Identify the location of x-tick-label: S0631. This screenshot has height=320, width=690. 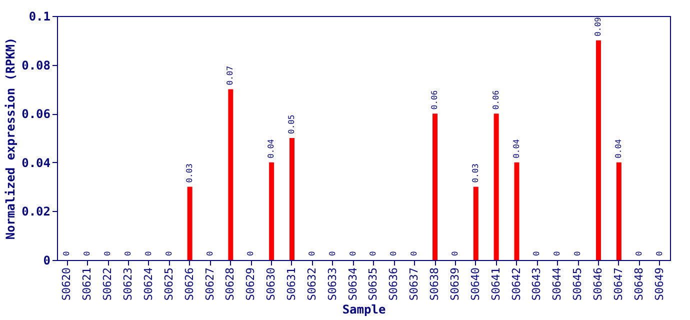
(291, 284).